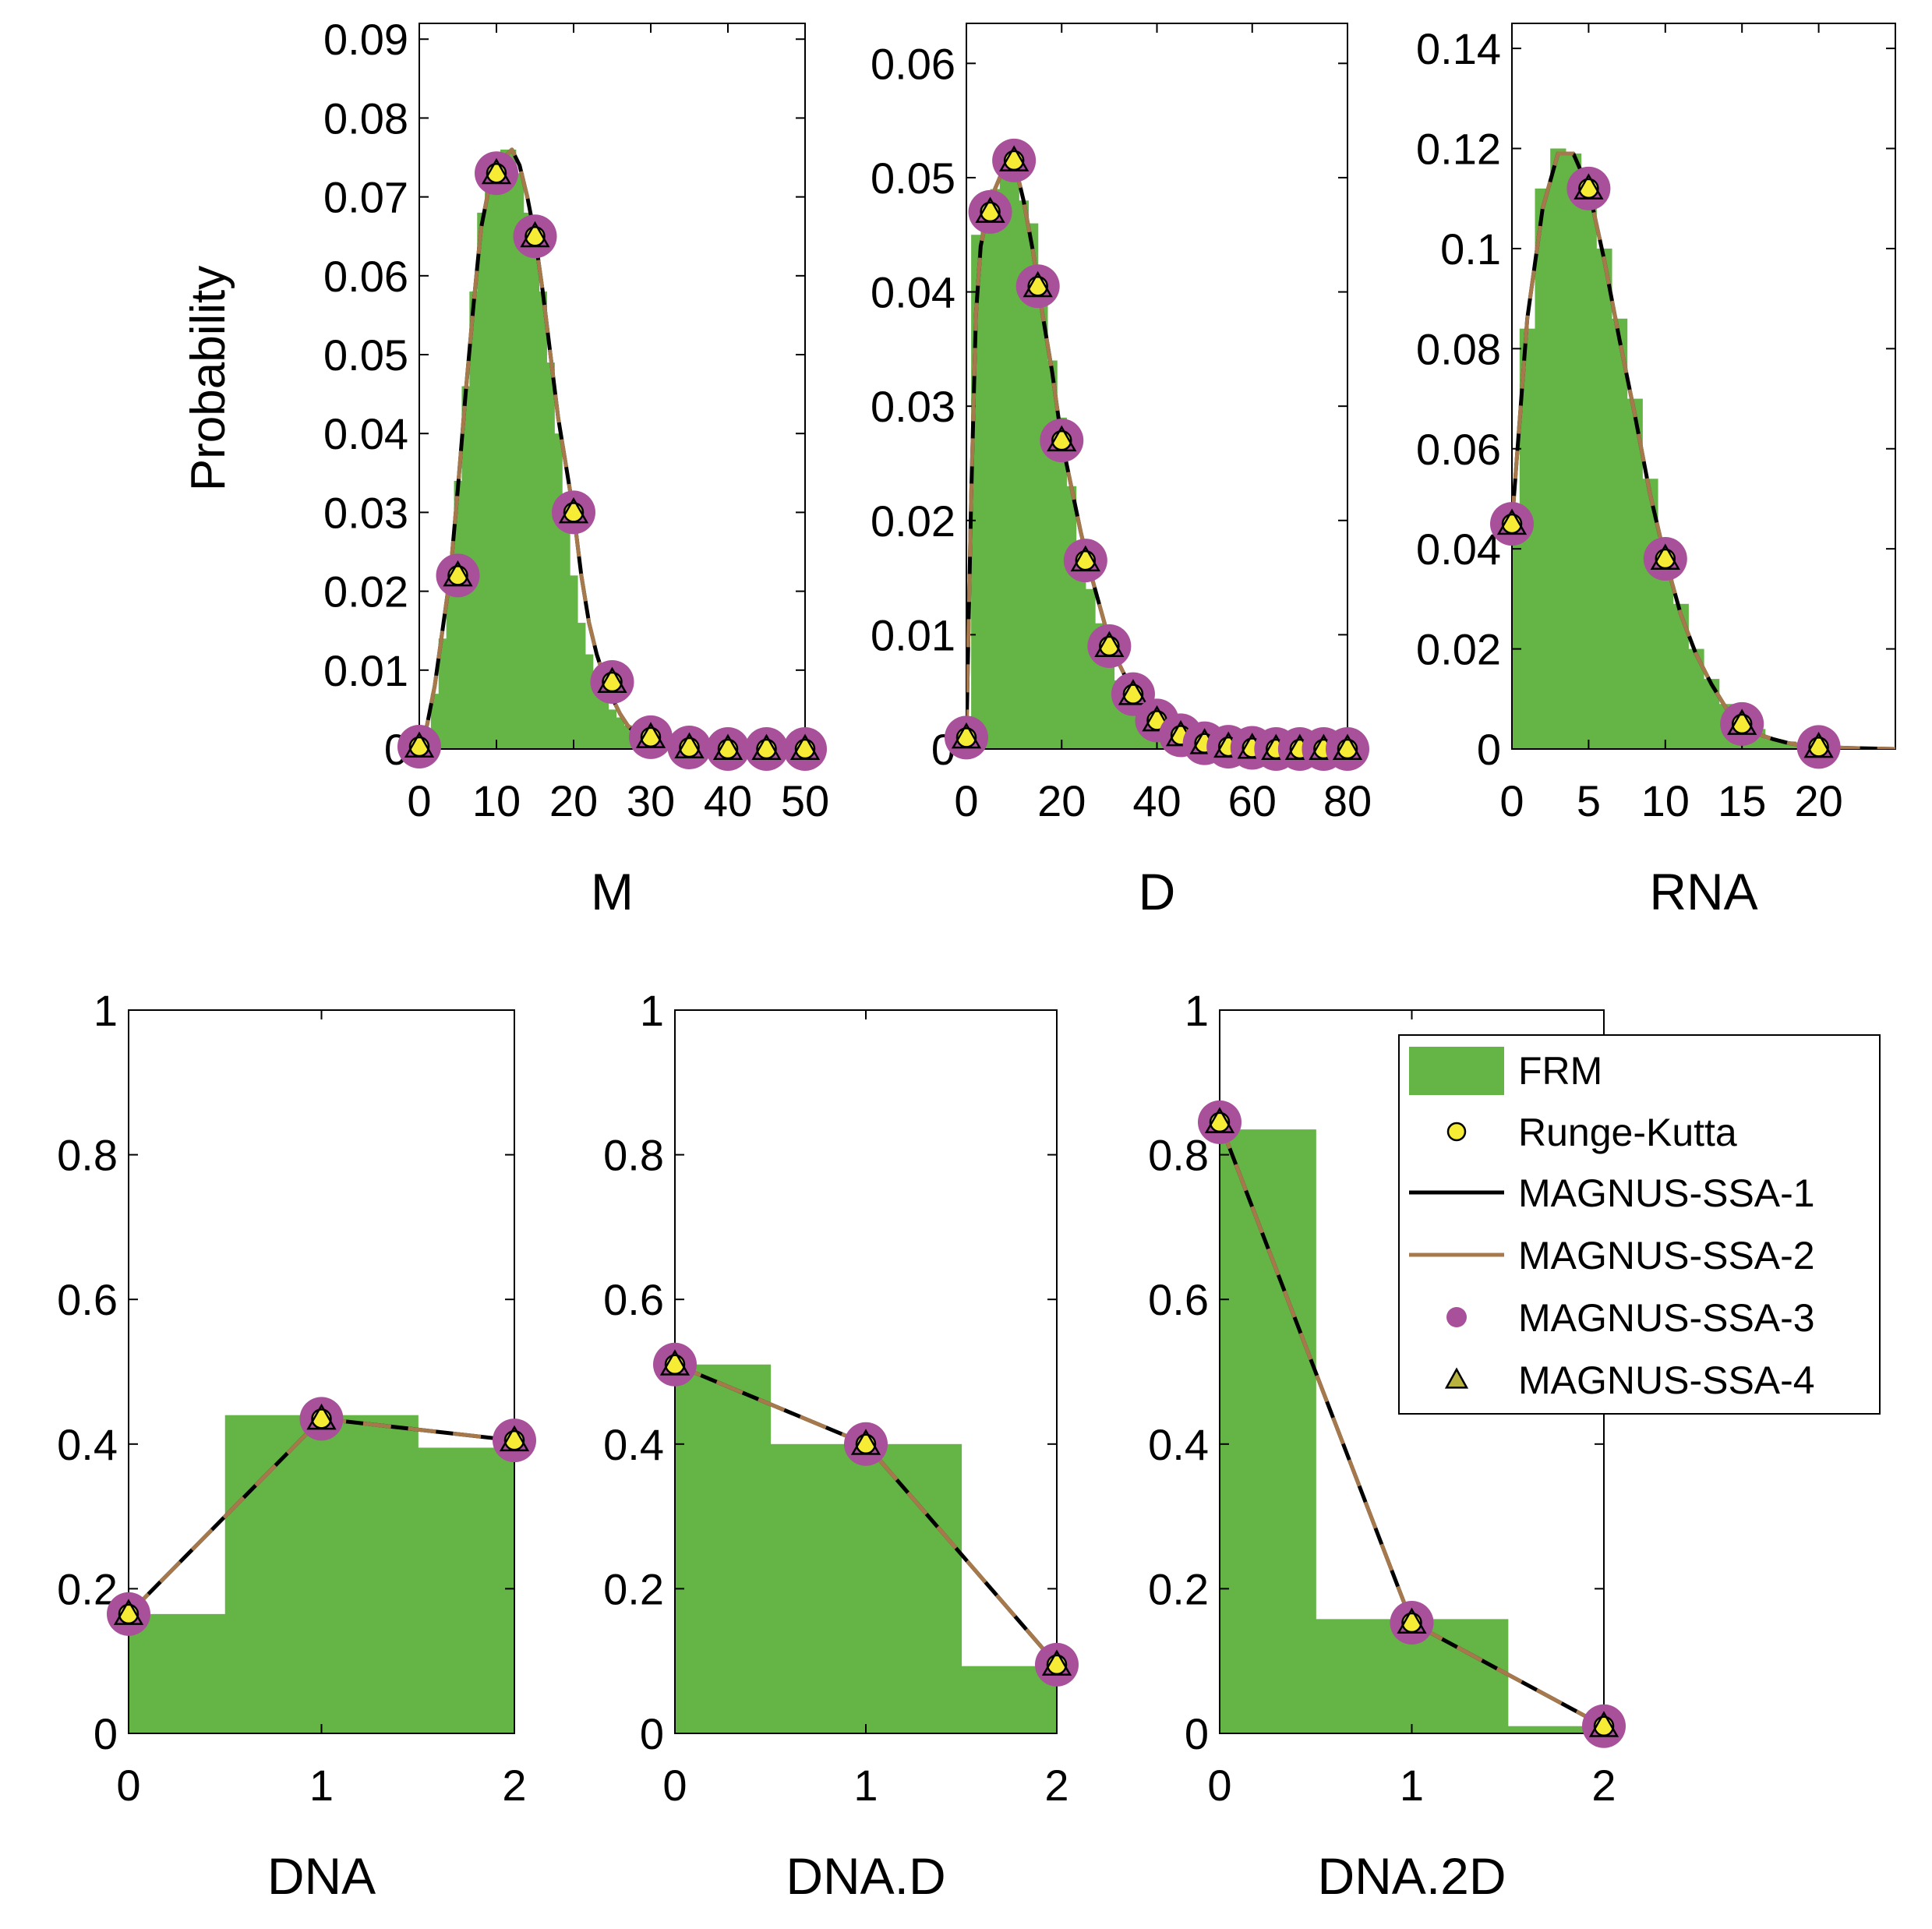 The width and height of the screenshot is (1932, 1929). Describe the element at coordinates (651, 800) in the screenshot. I see `x-tick-label: 30` at that location.